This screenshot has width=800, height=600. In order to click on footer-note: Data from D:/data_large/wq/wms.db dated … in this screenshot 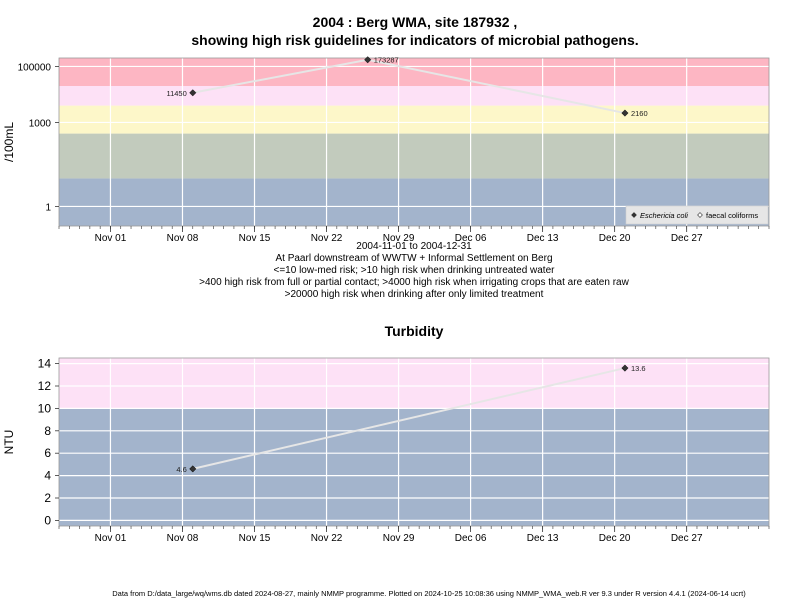, I will do `click(429, 593)`.